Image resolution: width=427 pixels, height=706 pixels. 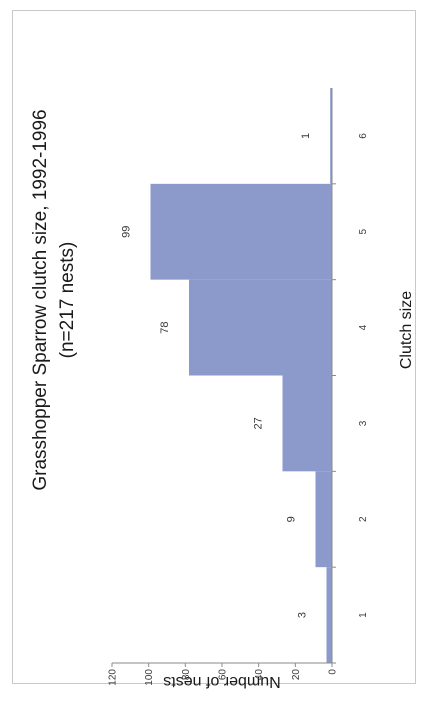 I want to click on data-label: 3, so click(x=303, y=615).